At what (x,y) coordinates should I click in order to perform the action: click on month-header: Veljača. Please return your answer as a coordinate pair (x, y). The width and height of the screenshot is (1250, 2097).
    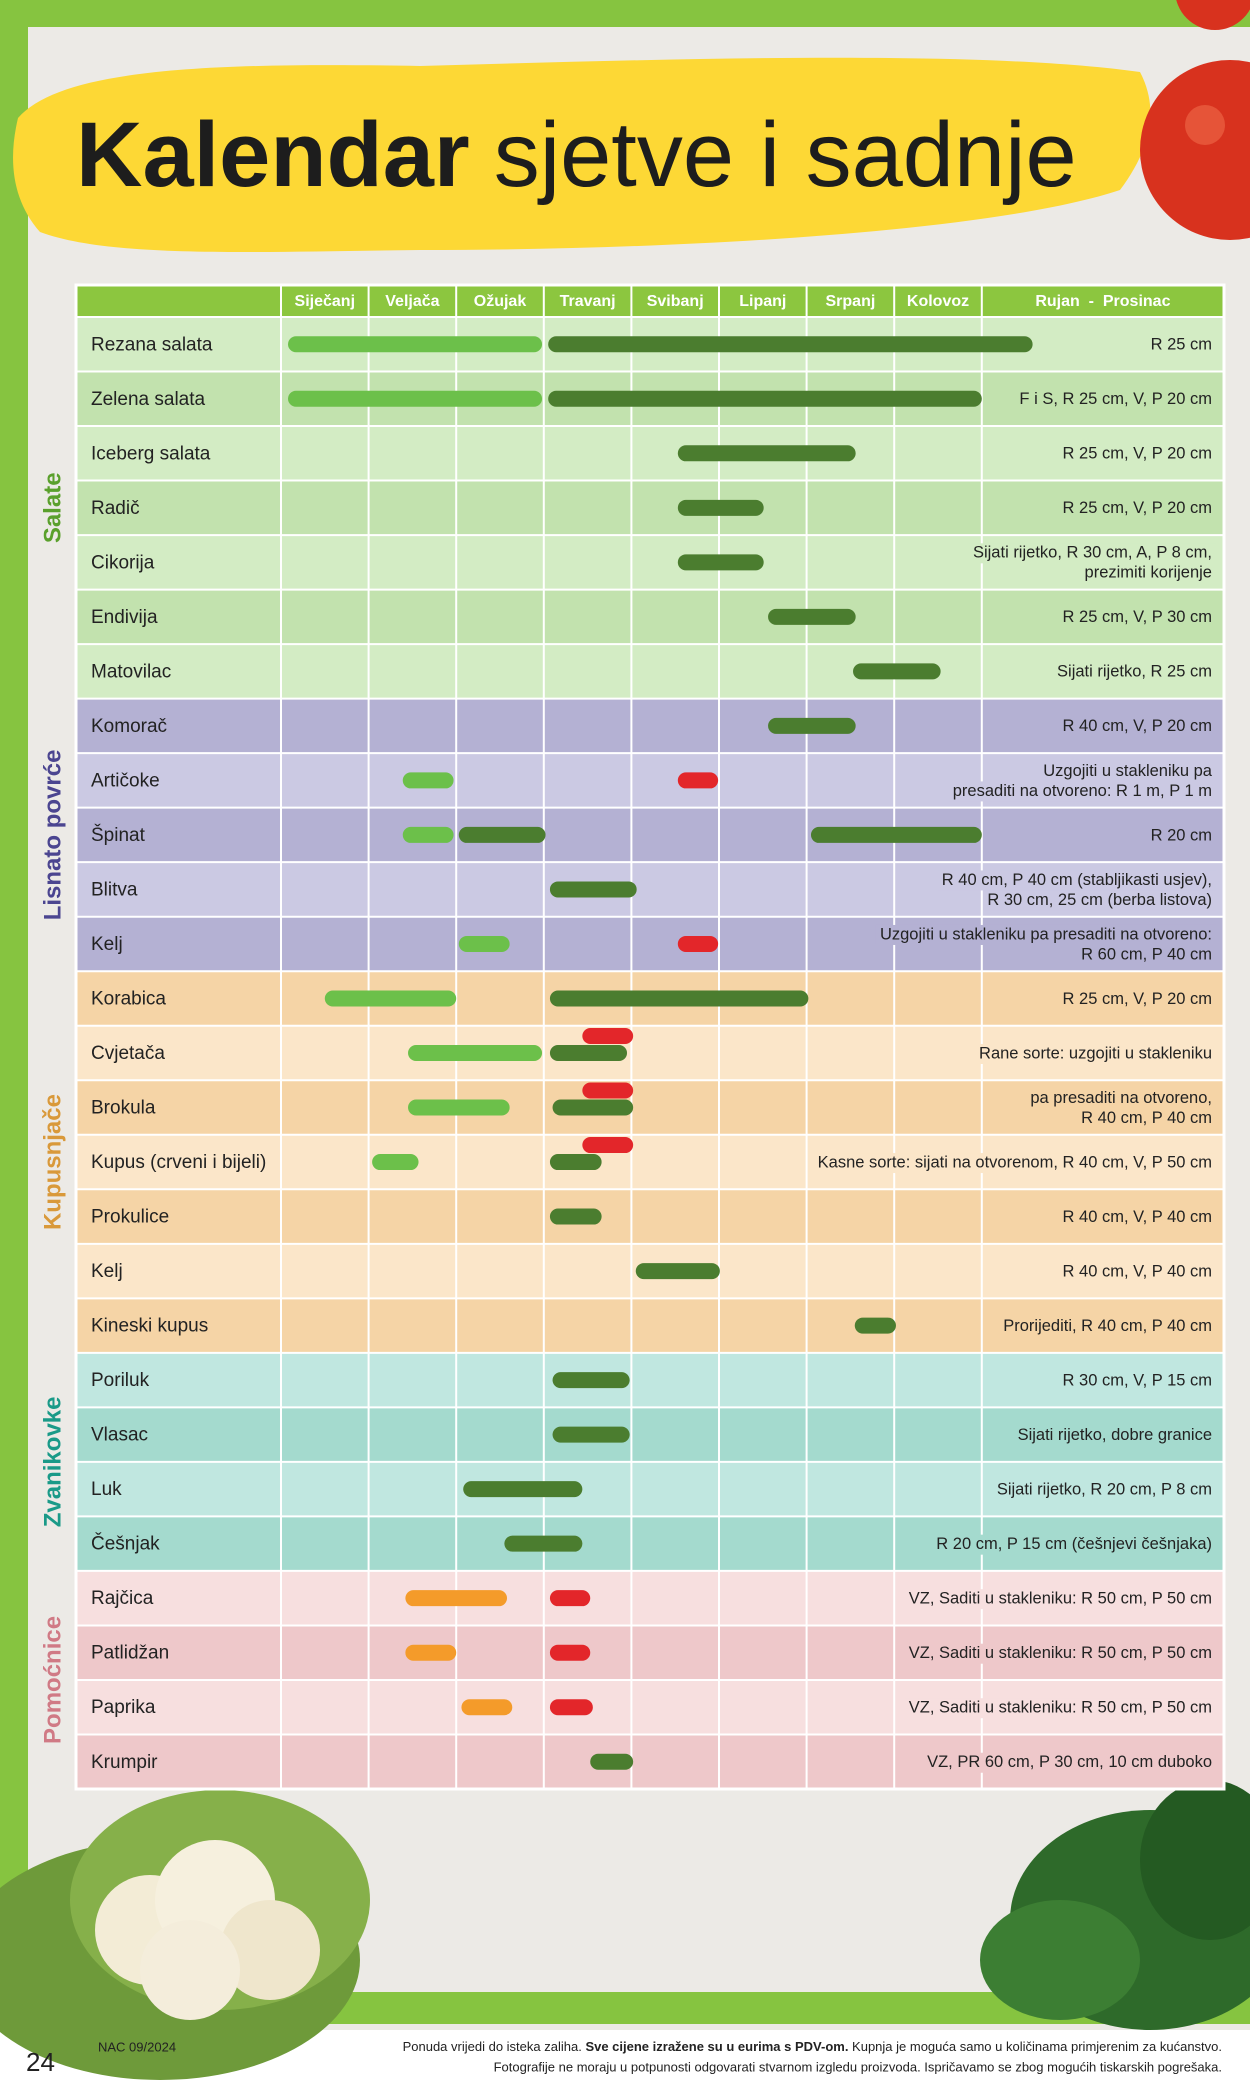
    Looking at the image, I should click on (412, 301).